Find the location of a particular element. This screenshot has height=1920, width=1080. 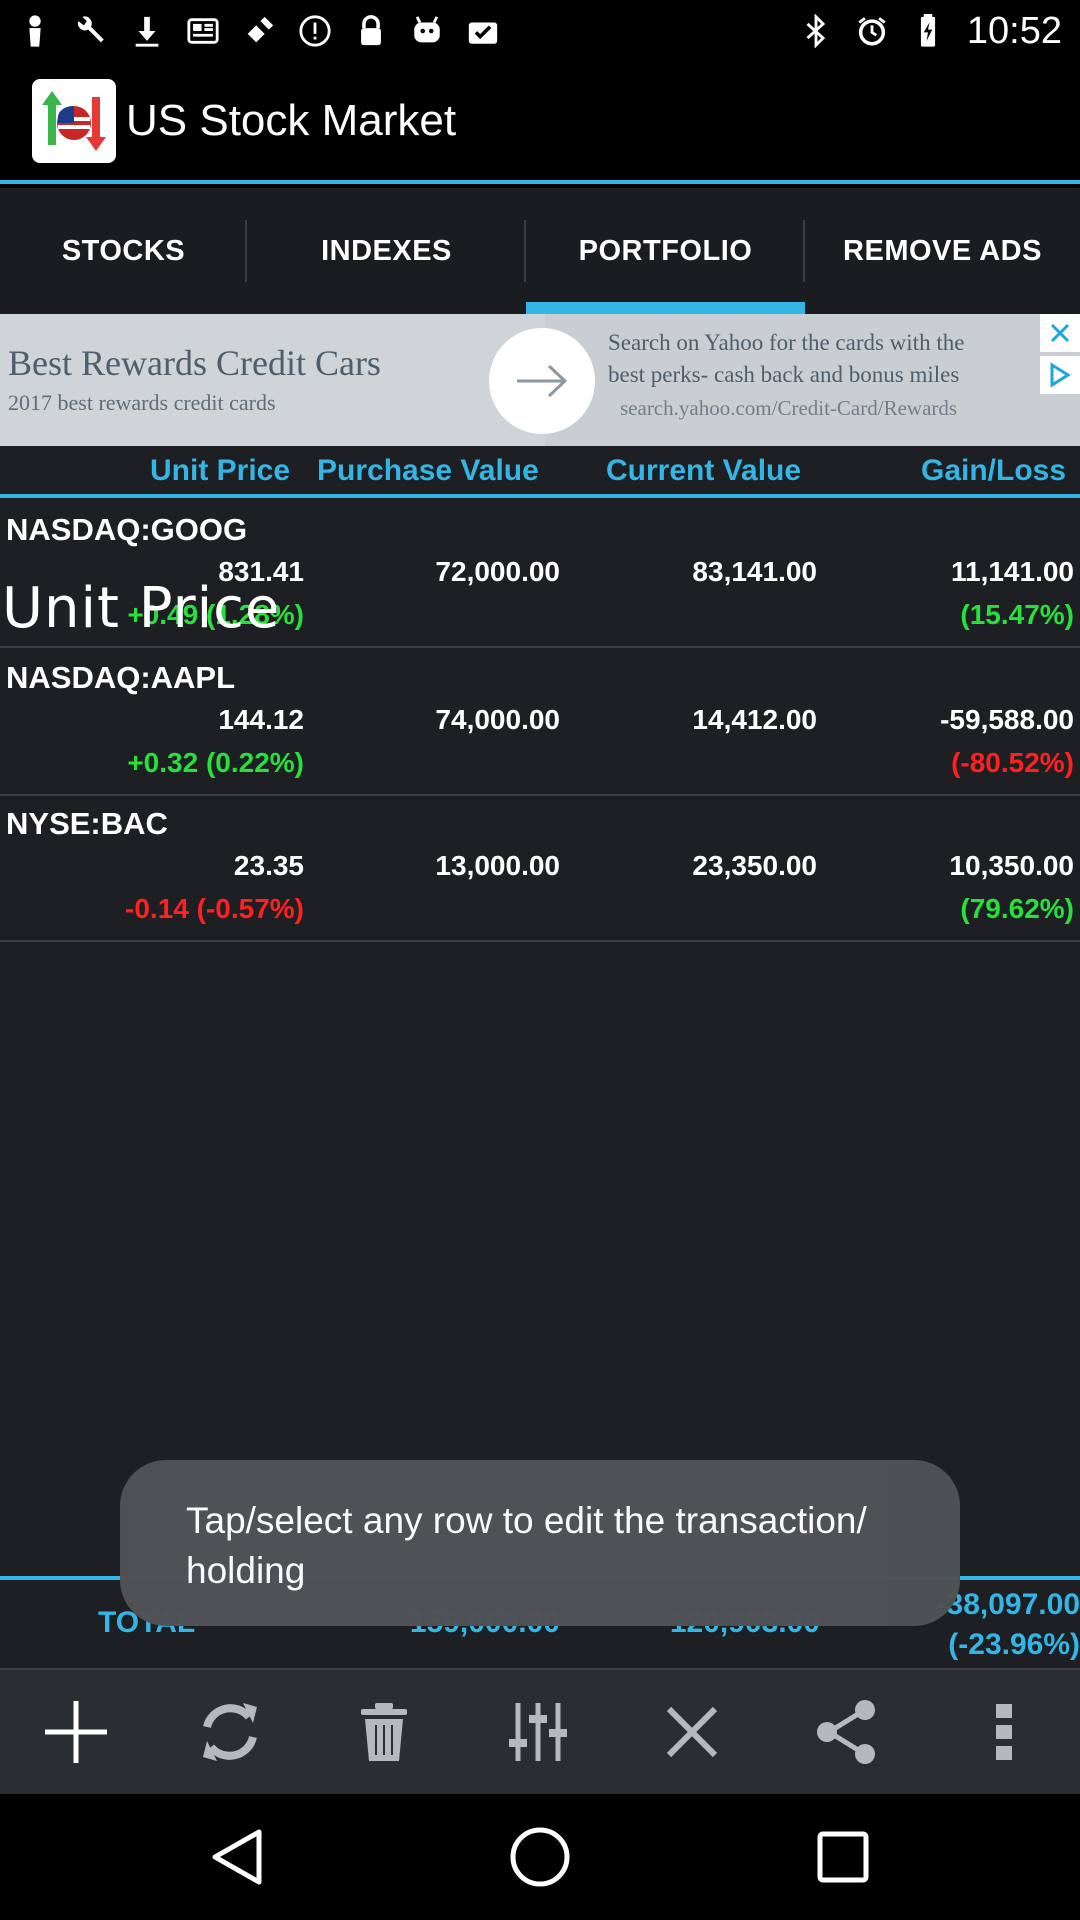

column-header-gain-loss: Gain/Loss is located at coordinates (994, 470).